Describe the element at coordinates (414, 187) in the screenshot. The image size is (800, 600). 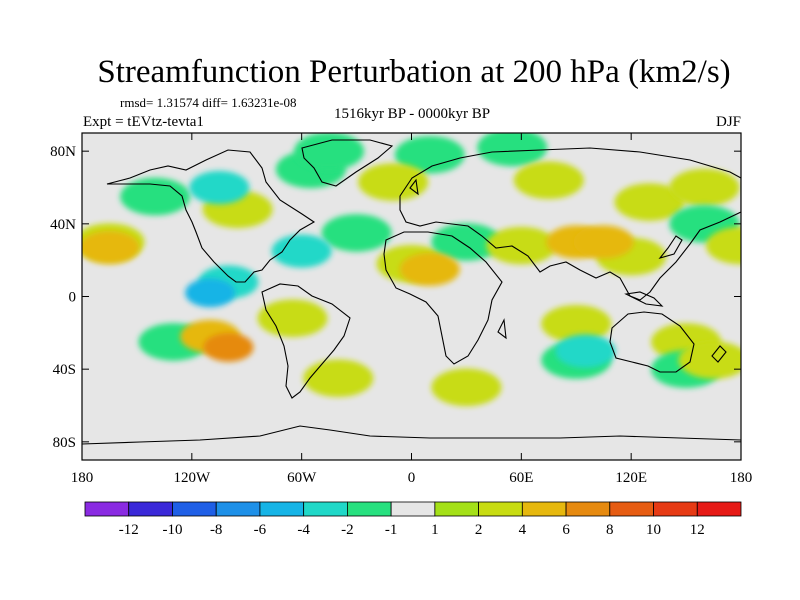
I see `coast-uk` at that location.